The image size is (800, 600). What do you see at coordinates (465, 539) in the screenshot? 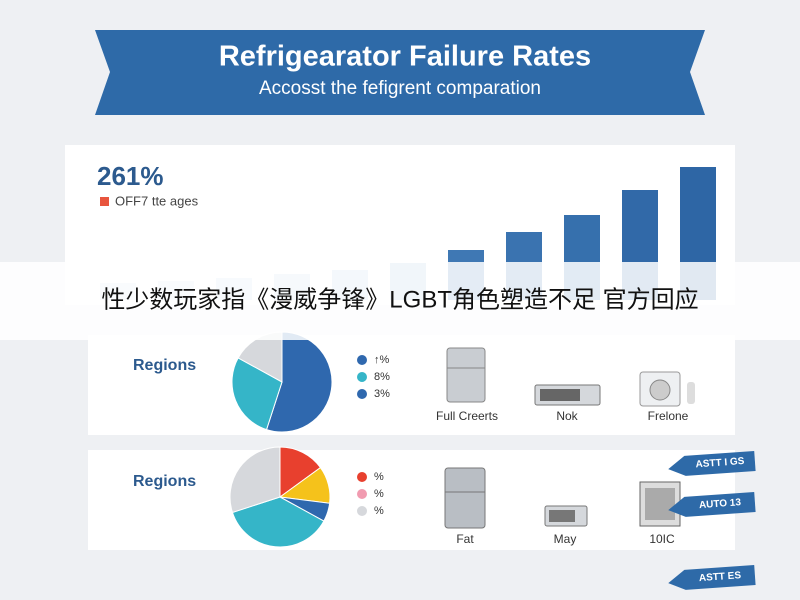
I see `product-label: Fat` at bounding box center [465, 539].